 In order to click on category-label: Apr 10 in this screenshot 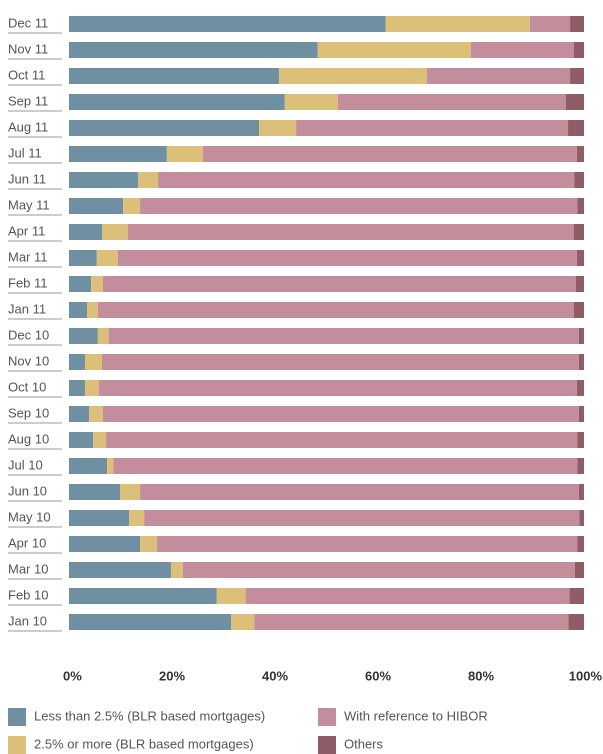, I will do `click(27, 542)`.